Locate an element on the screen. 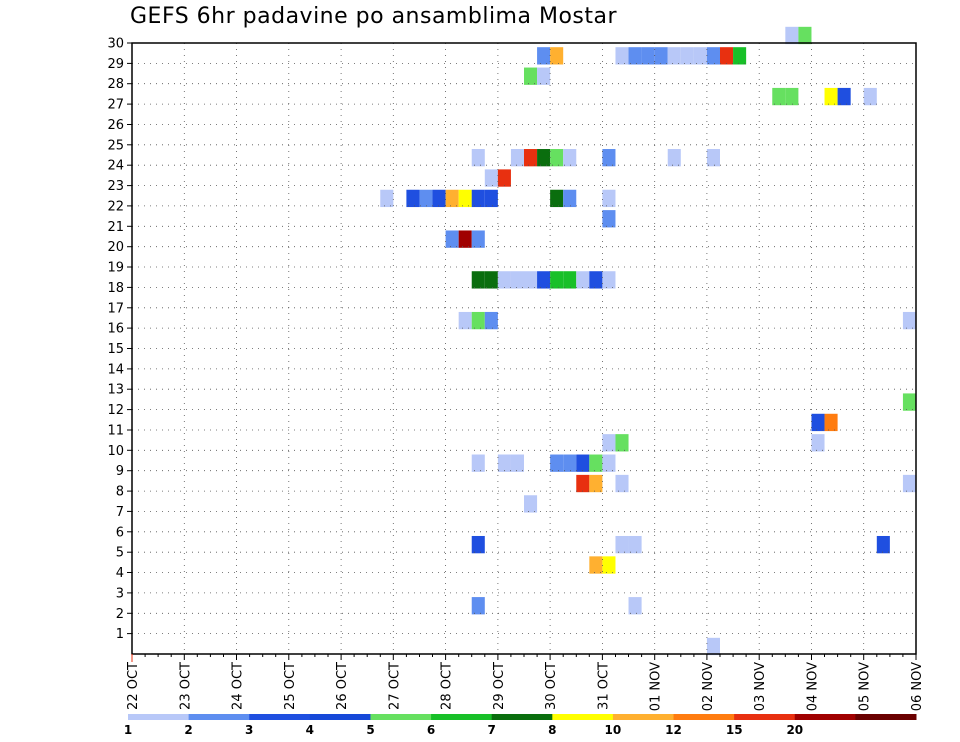 The height and width of the screenshot is (742, 960). y-tick-label: 7 is located at coordinates (120, 512).